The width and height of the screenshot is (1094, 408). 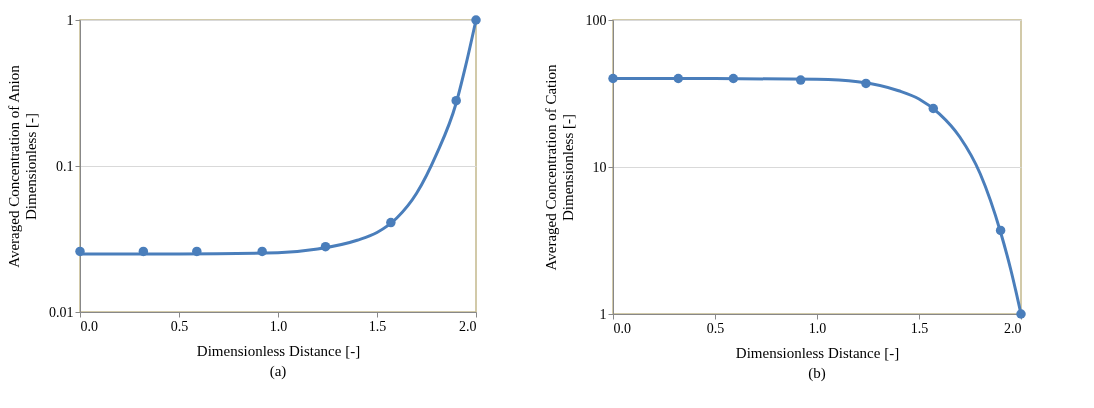 I want to click on y-tick-label: 100, so click(x=596, y=20).